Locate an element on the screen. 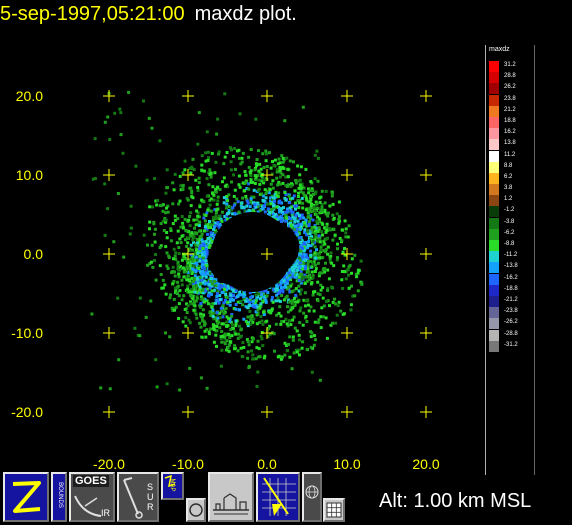  y-tick-label: 10.0 is located at coordinates (29, 175).